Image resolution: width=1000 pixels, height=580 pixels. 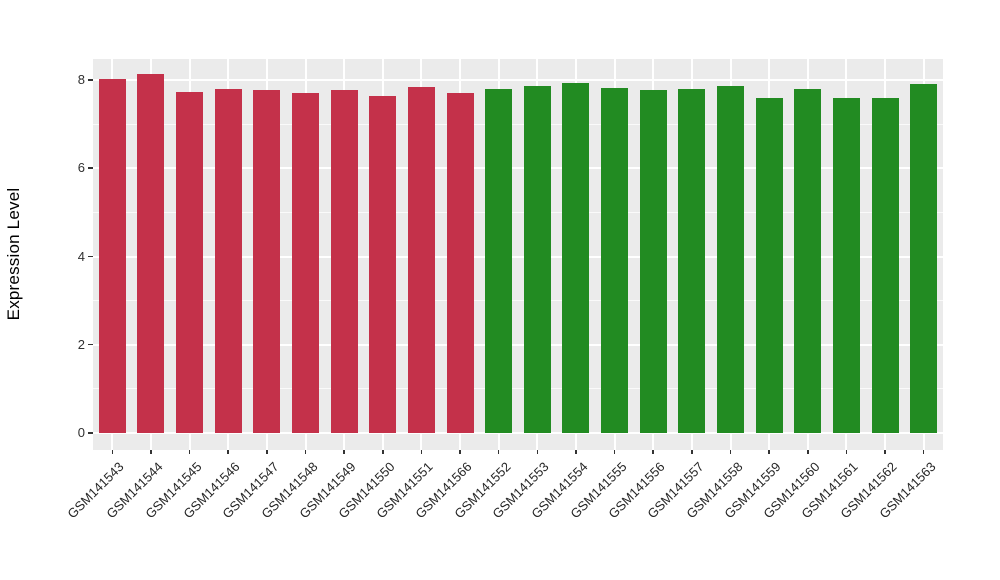 I want to click on bar-GSM141554, so click(x=576, y=257).